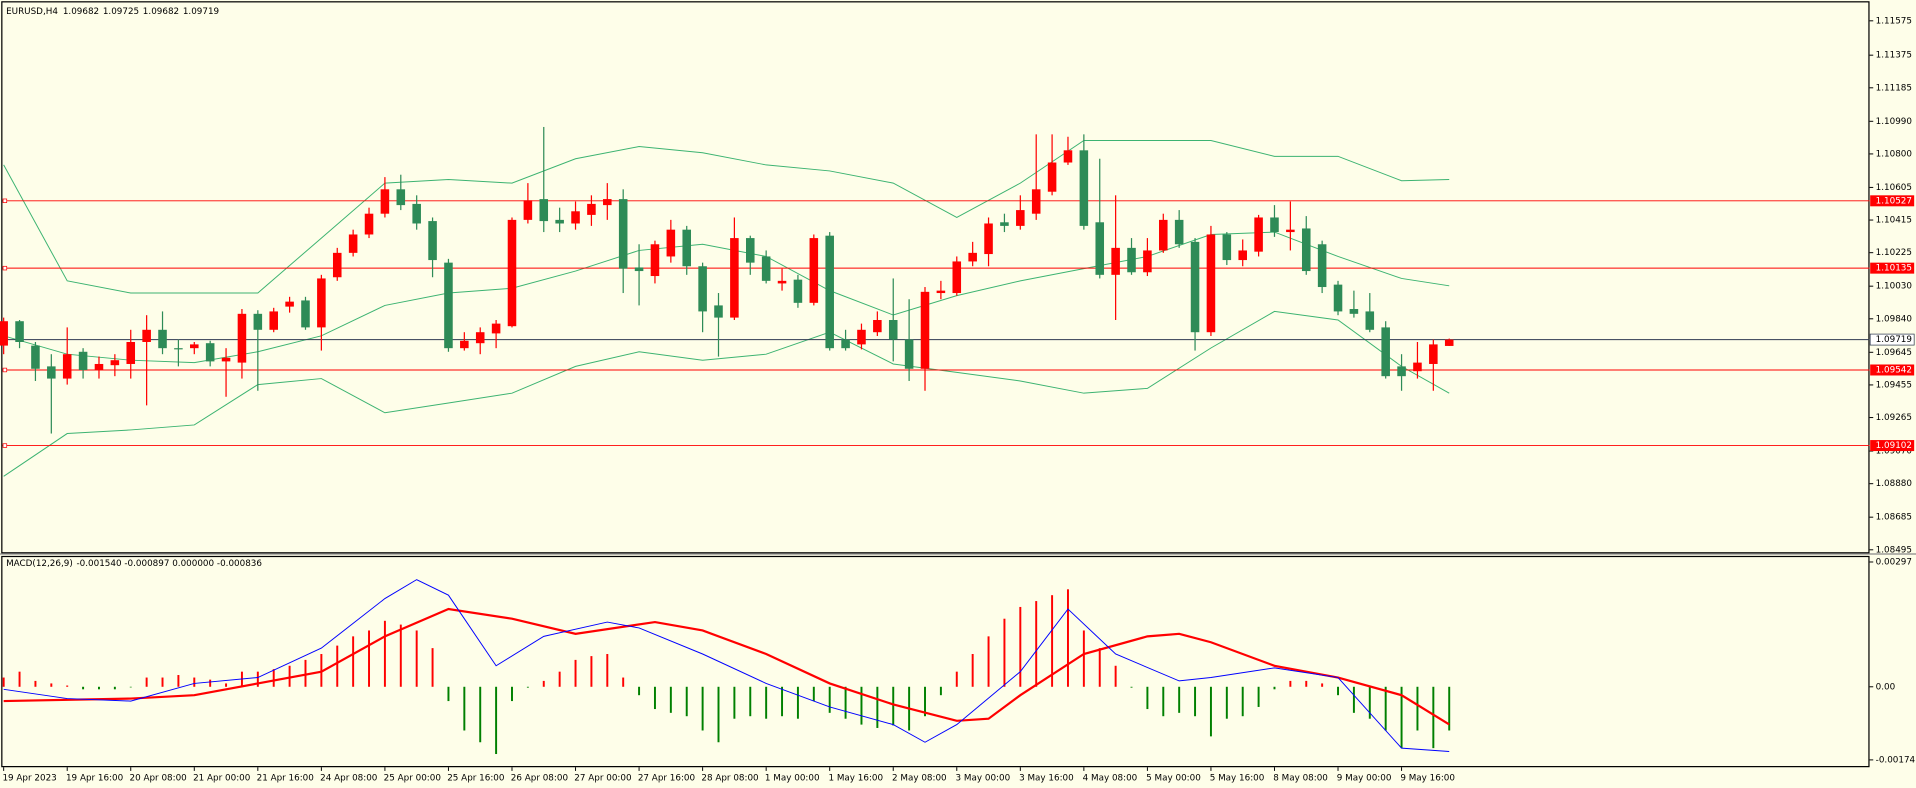 Image resolution: width=1916 pixels, height=788 pixels. Describe the element at coordinates (1894, 353) in the screenshot. I see `y-tick-label: 1.09645` at that location.